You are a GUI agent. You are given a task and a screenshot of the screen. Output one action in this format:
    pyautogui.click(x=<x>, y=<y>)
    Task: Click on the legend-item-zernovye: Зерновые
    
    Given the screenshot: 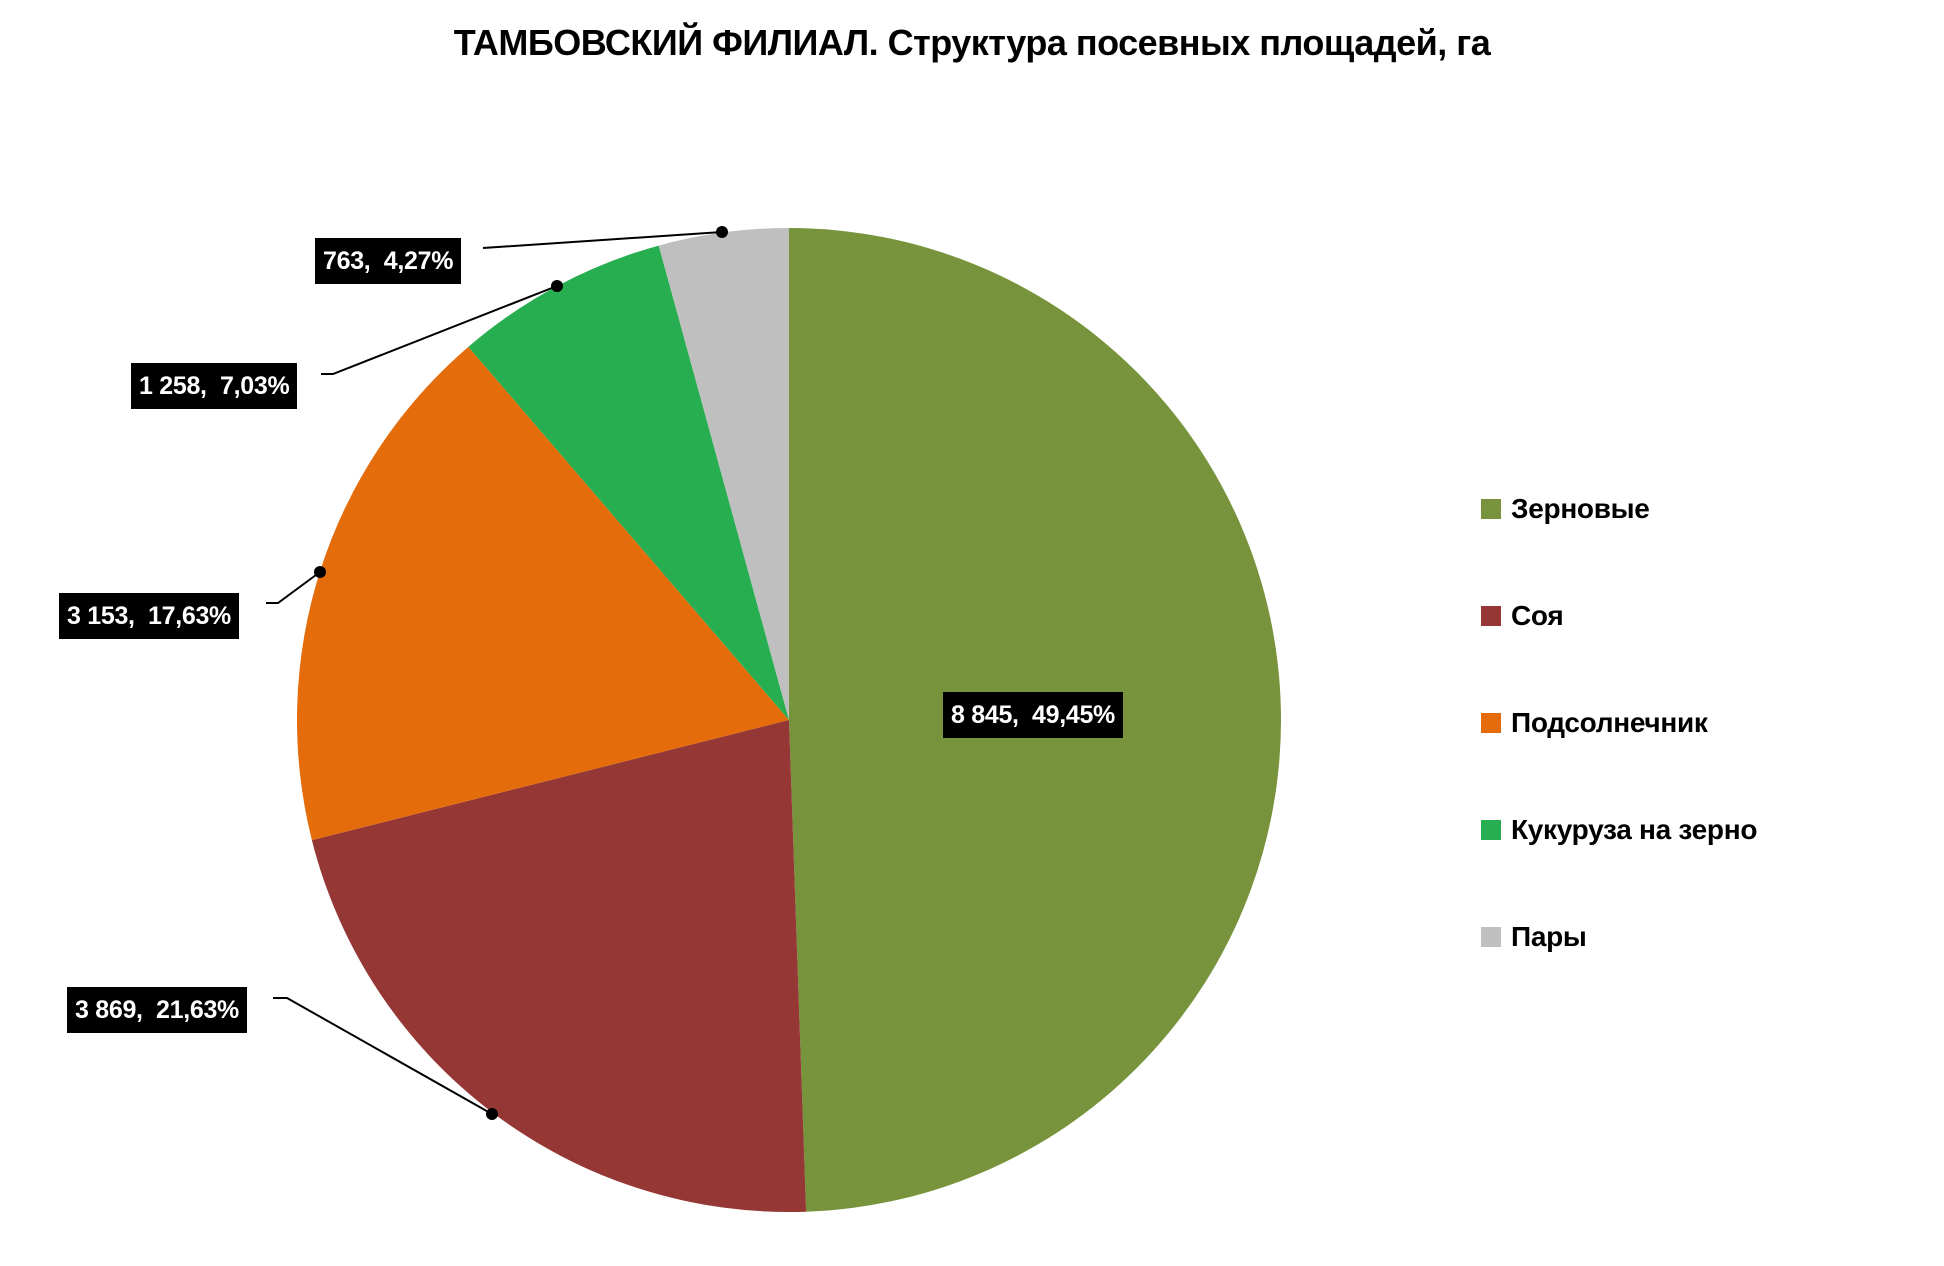 What is the action you would take?
    pyautogui.click(x=1565, y=509)
    